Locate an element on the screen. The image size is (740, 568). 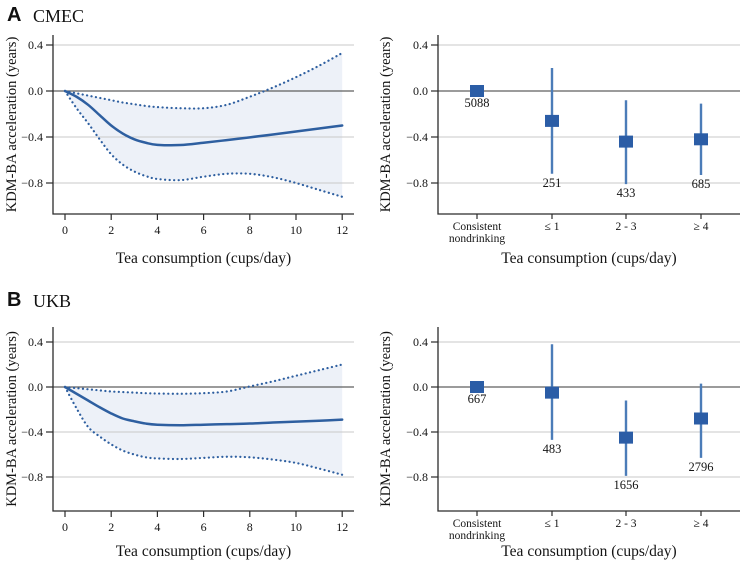
count-label: 5088 is located at coordinates (477, 103).